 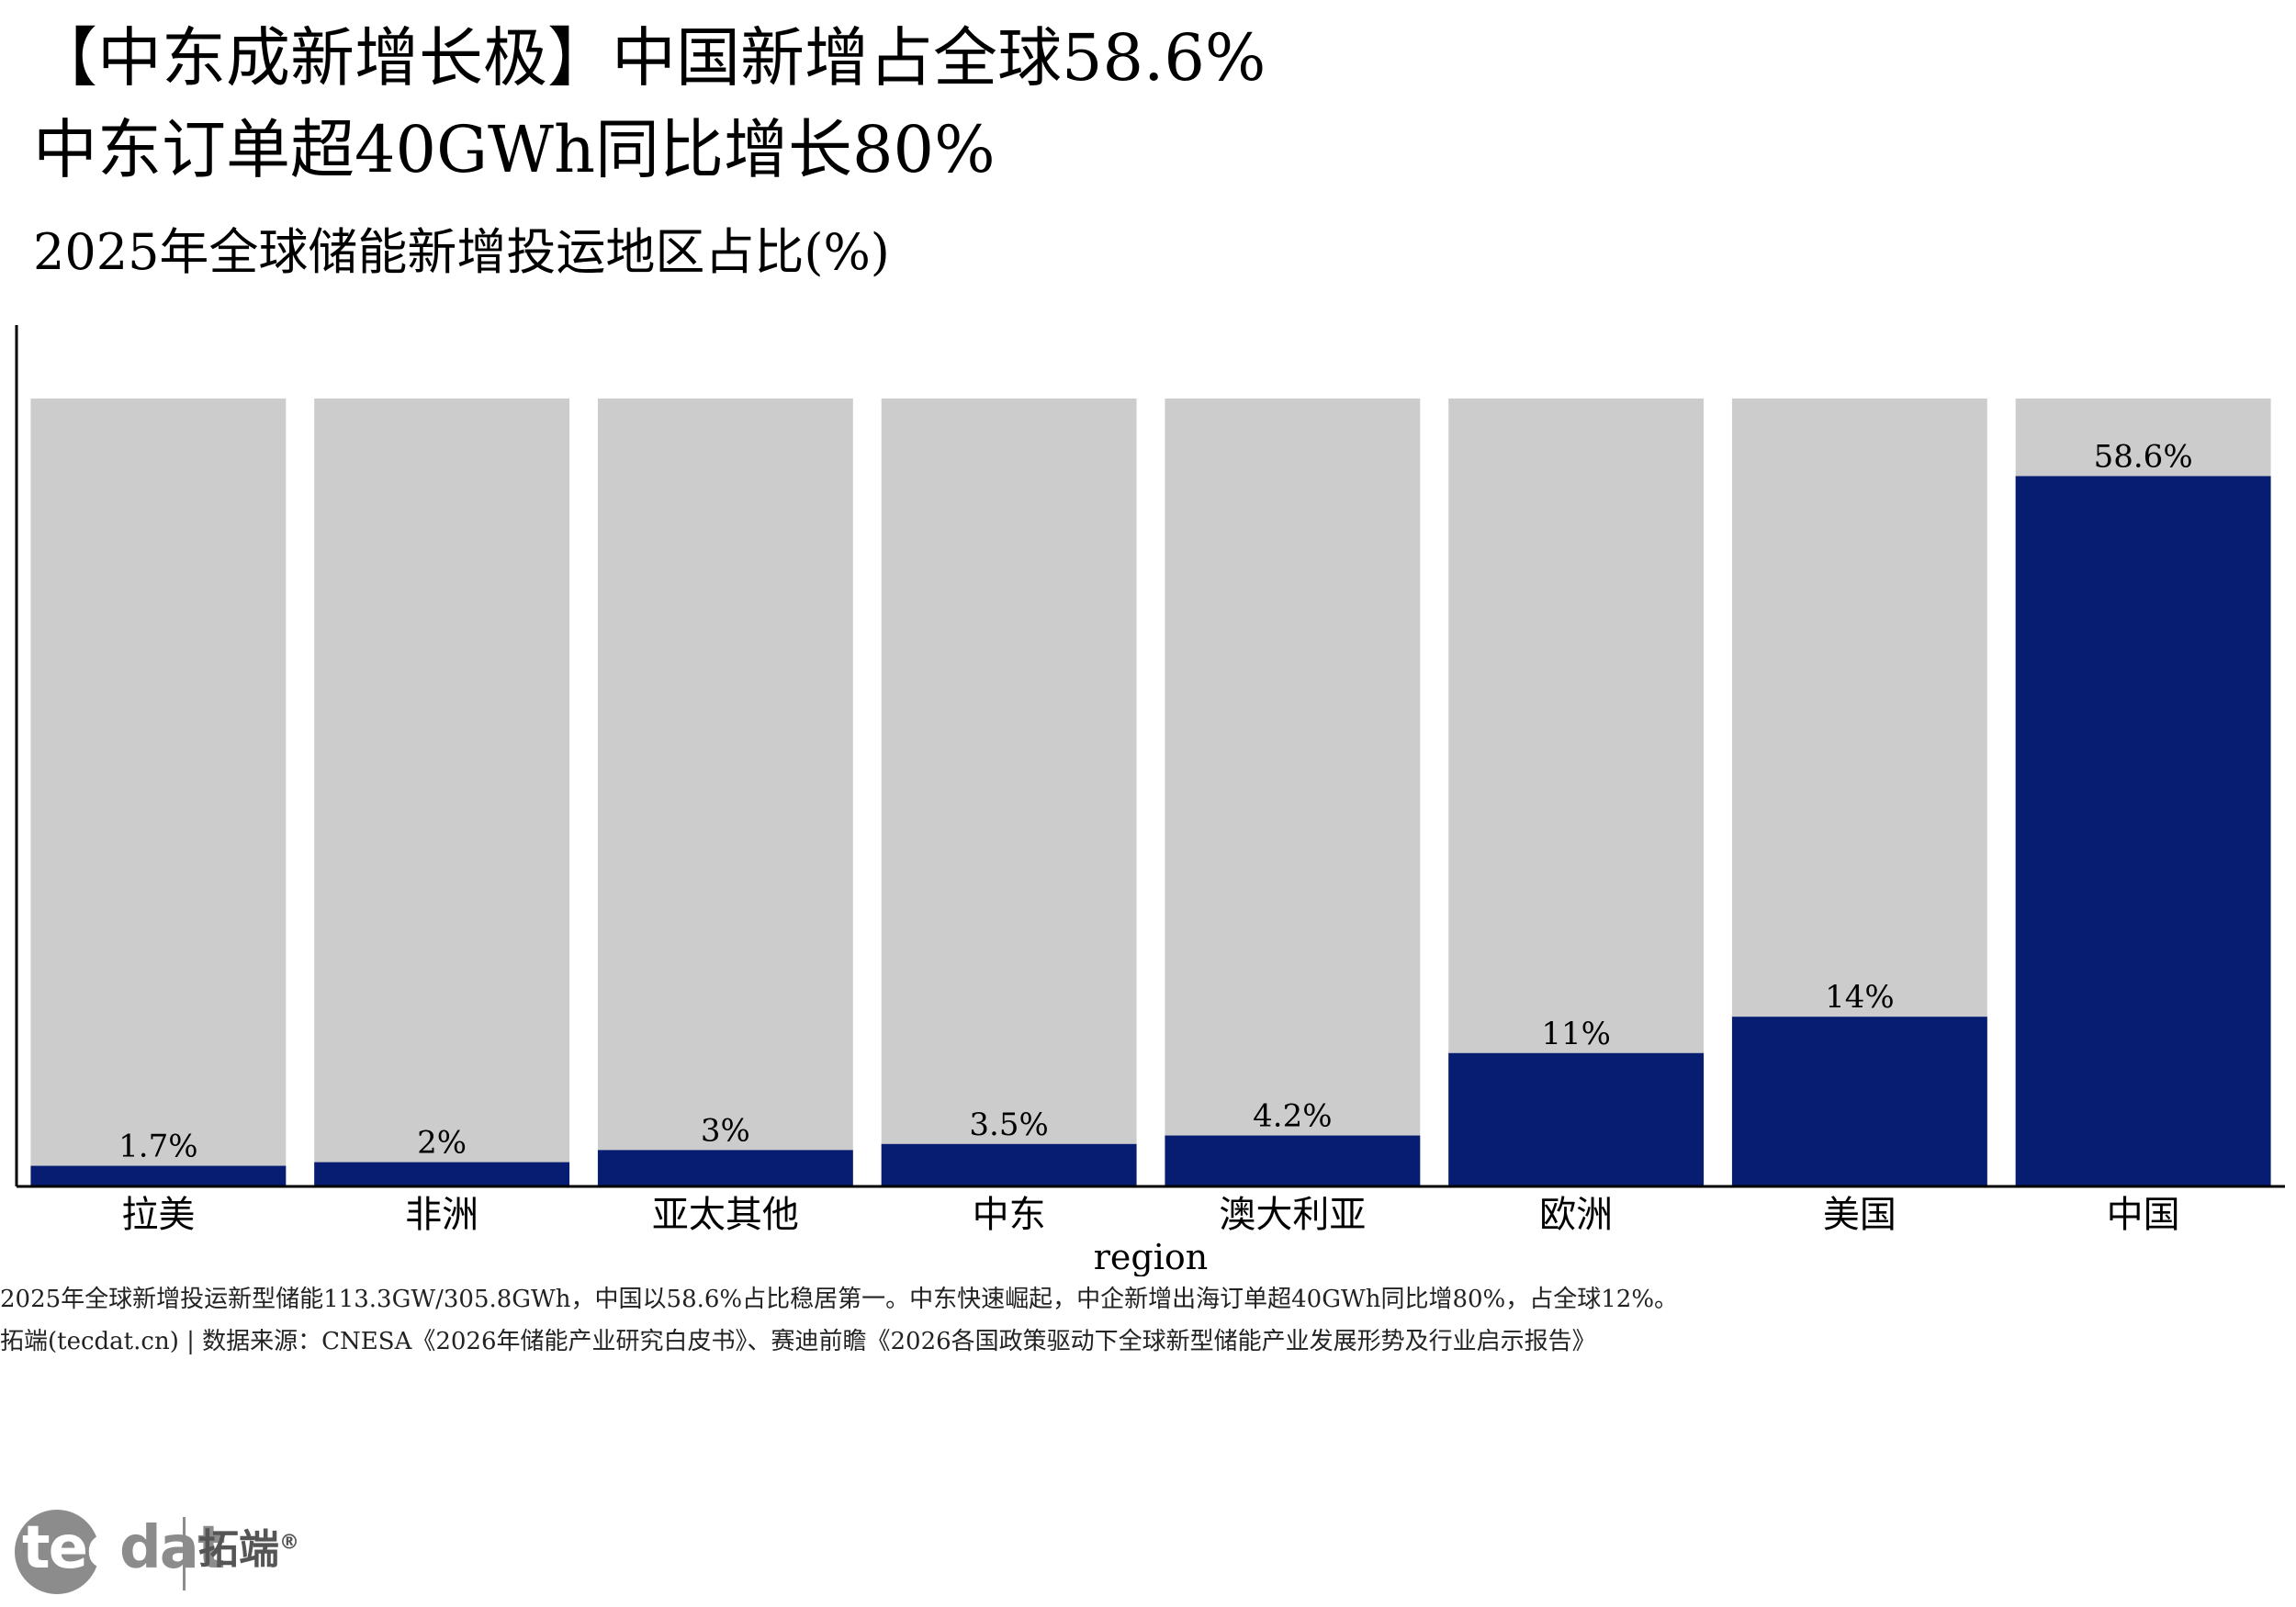 I want to click on logo-divider, so click(x=184, y=1553).